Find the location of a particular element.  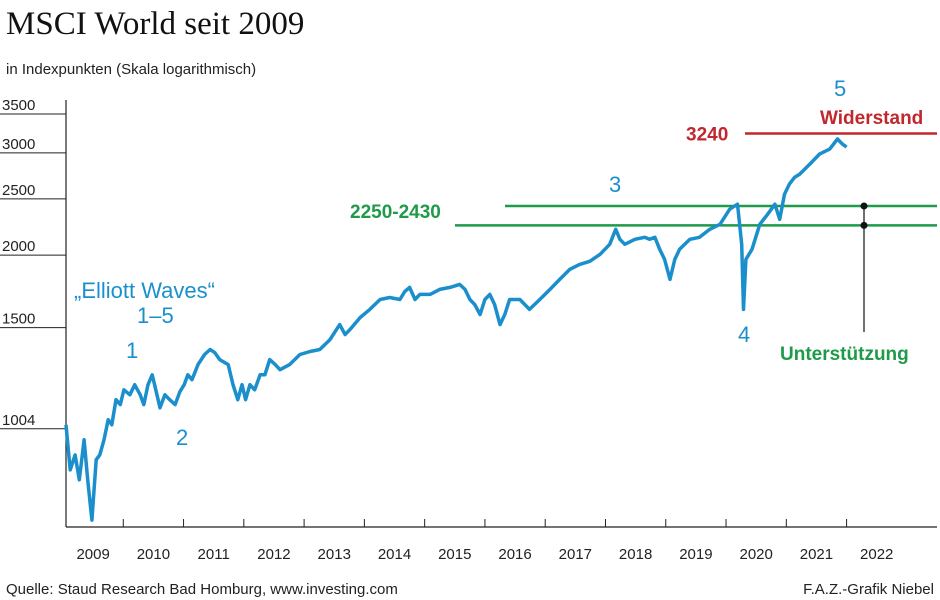

wave-label: 5 is located at coordinates (840, 88).